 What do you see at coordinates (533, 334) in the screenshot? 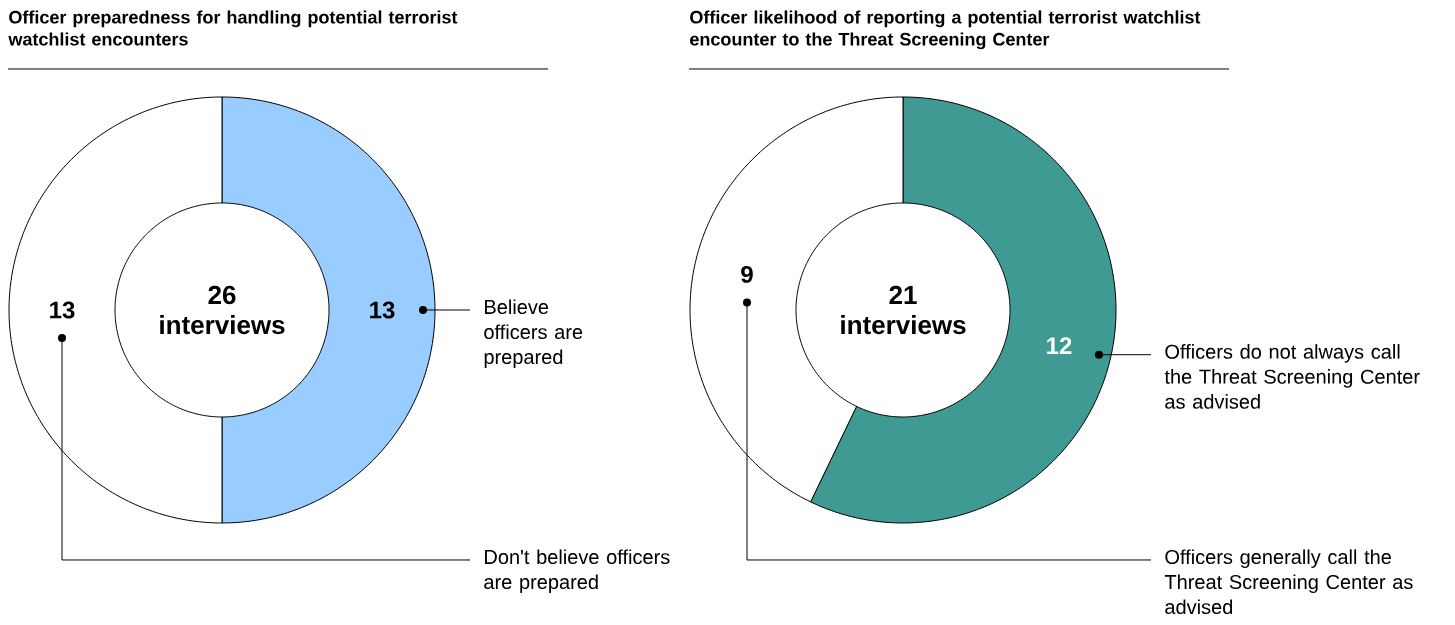
I see `slice-label: Believe officers are prepared` at bounding box center [533, 334].